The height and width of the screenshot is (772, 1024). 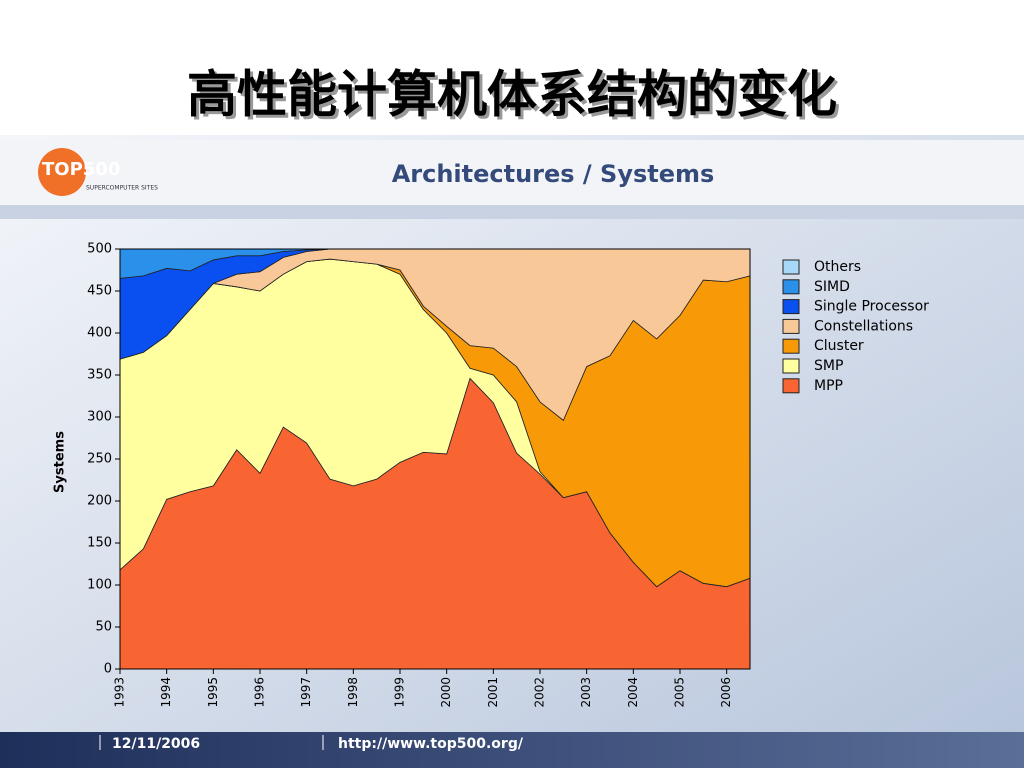 I want to click on legend-label: SIMD, so click(x=832, y=287).